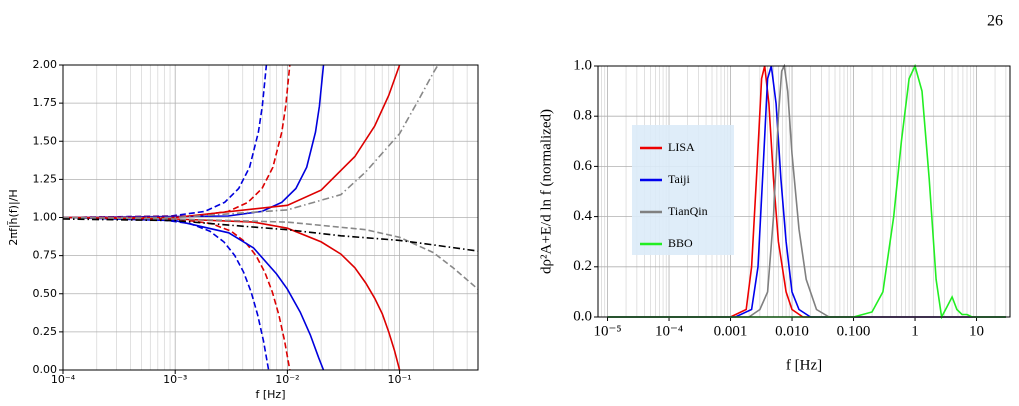  Describe the element at coordinates (582, 65) in the screenshot. I see `y-tick-label: 1.0` at that location.